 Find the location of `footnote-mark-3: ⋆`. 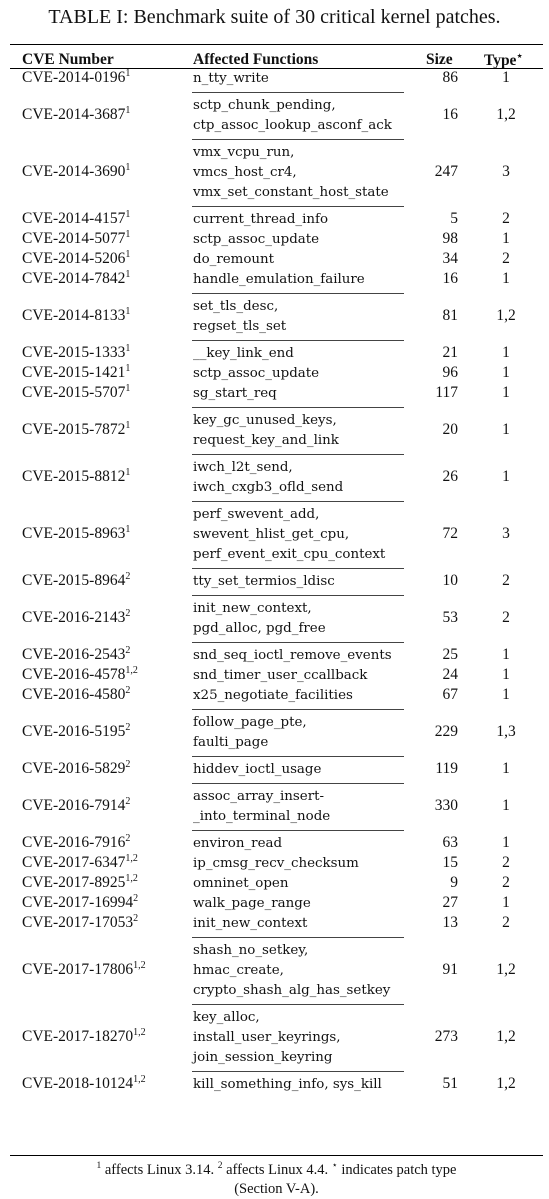

footnote-mark-3: ⋆ is located at coordinates (334, 1166).